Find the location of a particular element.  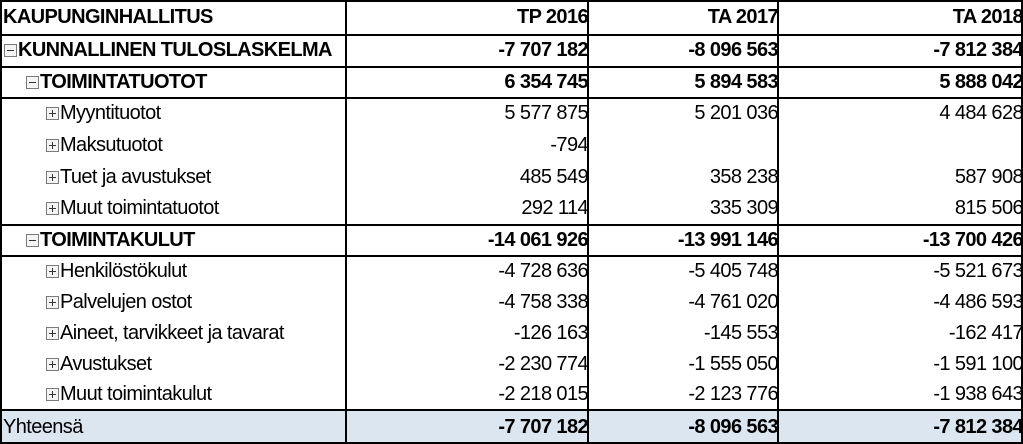

row-value-ta-2017: -4 761 020 is located at coordinates (733, 302).